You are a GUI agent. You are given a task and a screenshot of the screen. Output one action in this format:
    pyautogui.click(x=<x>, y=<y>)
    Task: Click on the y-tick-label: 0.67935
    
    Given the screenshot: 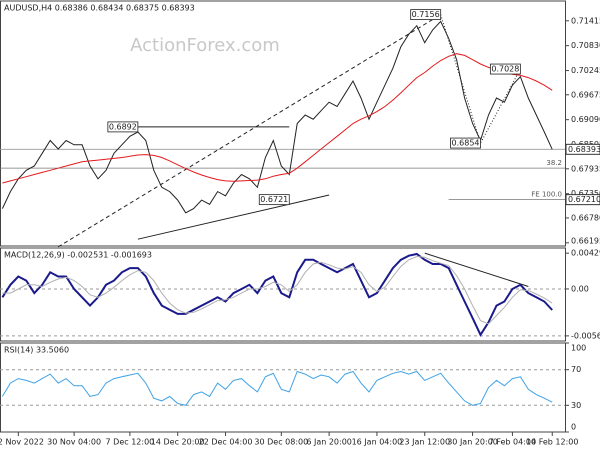 What is the action you would take?
    pyautogui.click(x=585, y=168)
    